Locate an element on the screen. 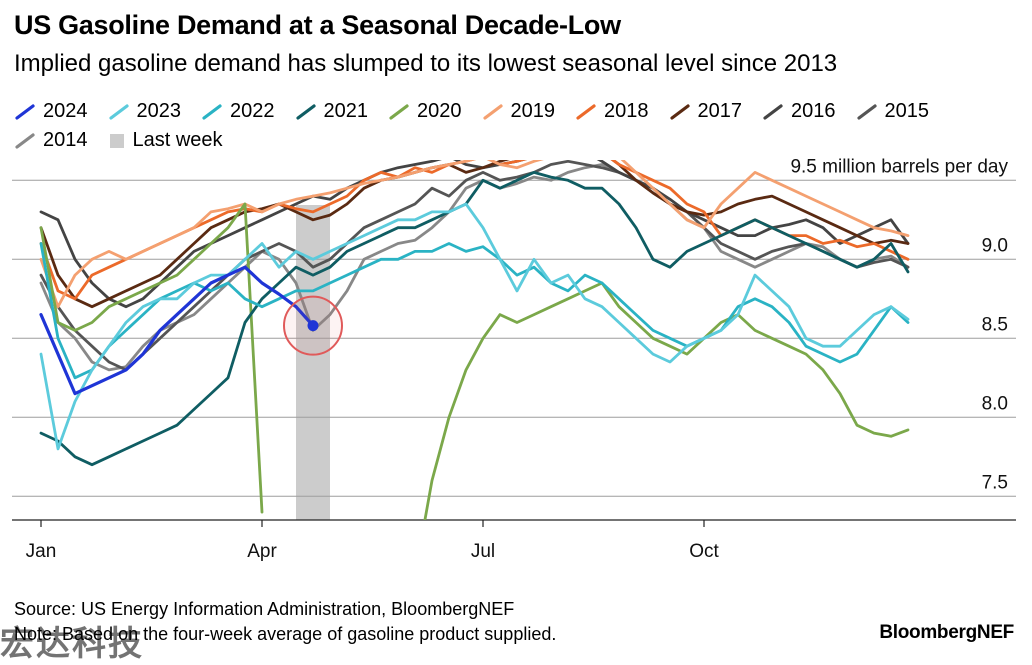 The width and height of the screenshot is (1032, 665). legend-item-last-week: Last week is located at coordinates (165, 140).